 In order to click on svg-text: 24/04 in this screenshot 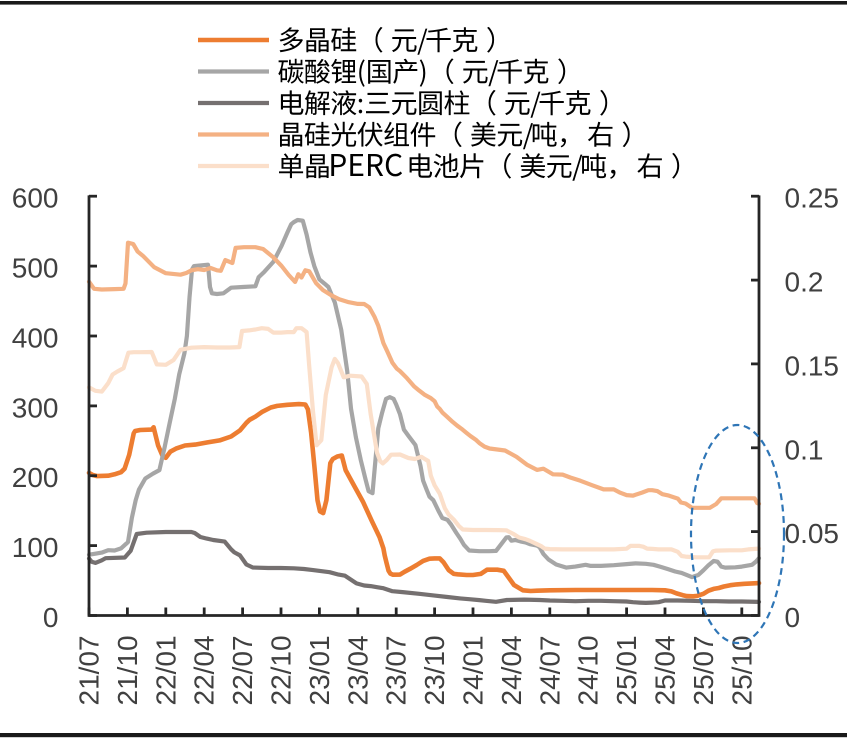, I will do `click(511, 670)`.